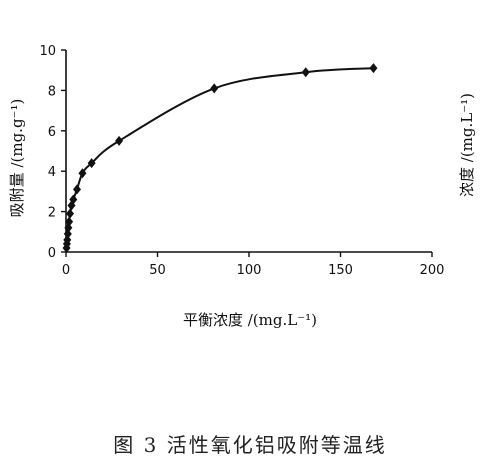 This screenshot has width=500, height=471. I want to click on figure-caption: 图 3 活性氧化铝吸附等温线, so click(249, 445).